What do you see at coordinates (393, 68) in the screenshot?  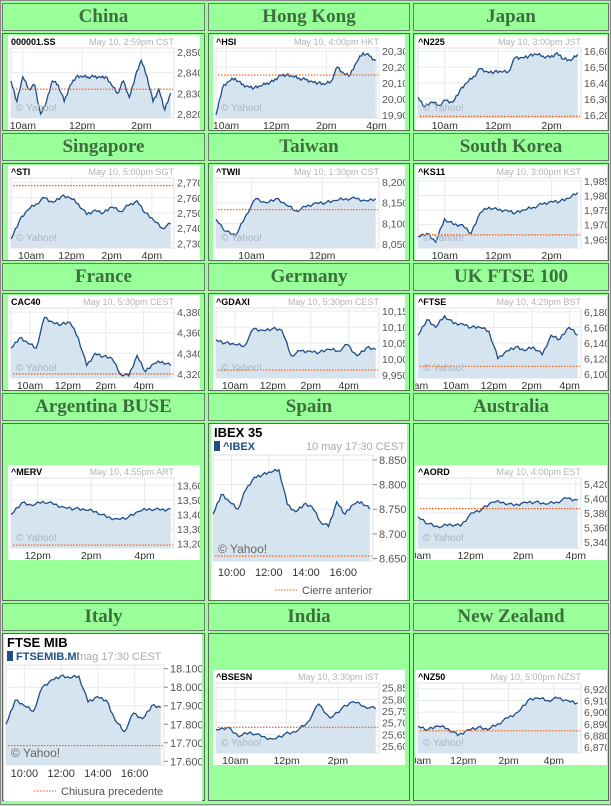 I see `y-tick-label: 20,200` at bounding box center [393, 68].